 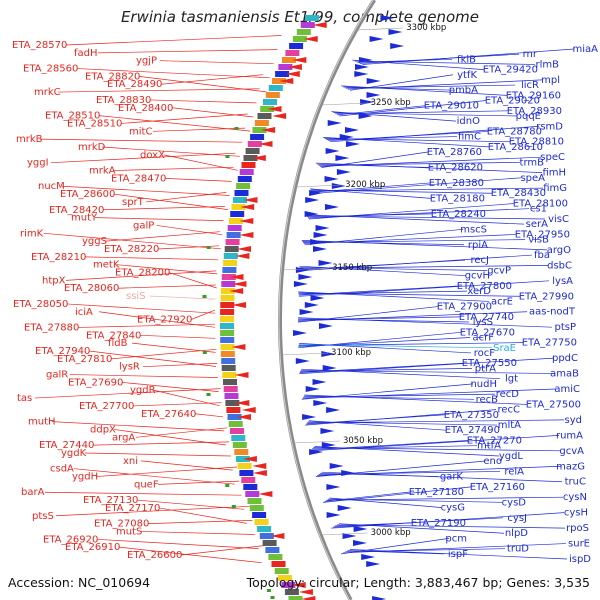 I want to click on gene-label: rocF, so click(x=485, y=353).